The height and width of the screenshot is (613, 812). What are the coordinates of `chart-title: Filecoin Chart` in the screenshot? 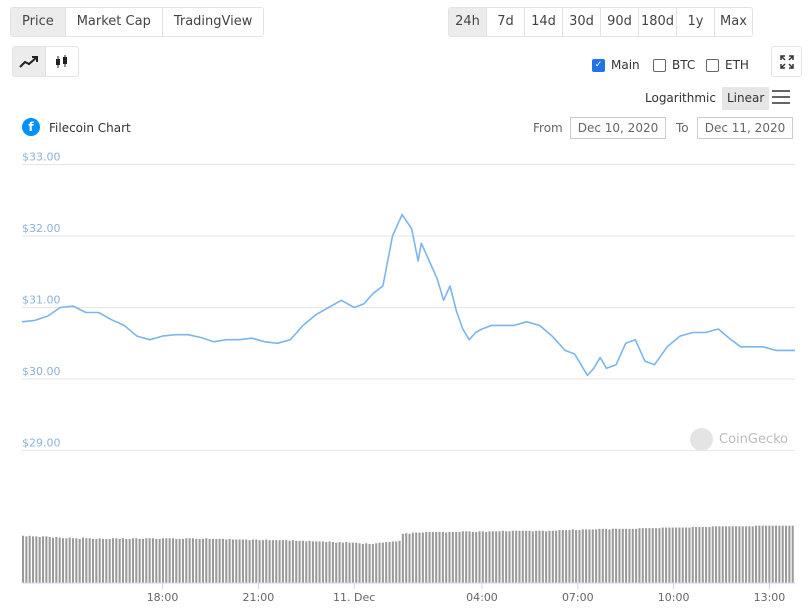 It's located at (90, 128).